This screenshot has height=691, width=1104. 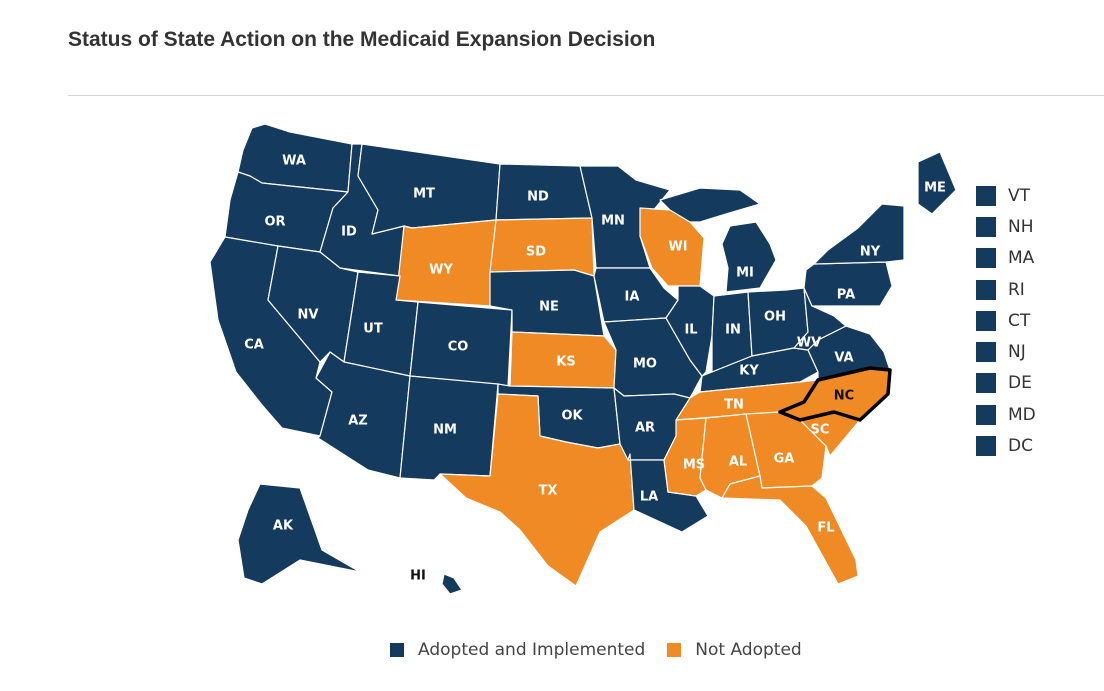 What do you see at coordinates (538, 197) in the screenshot?
I see `state-label-ND: ND` at bounding box center [538, 197].